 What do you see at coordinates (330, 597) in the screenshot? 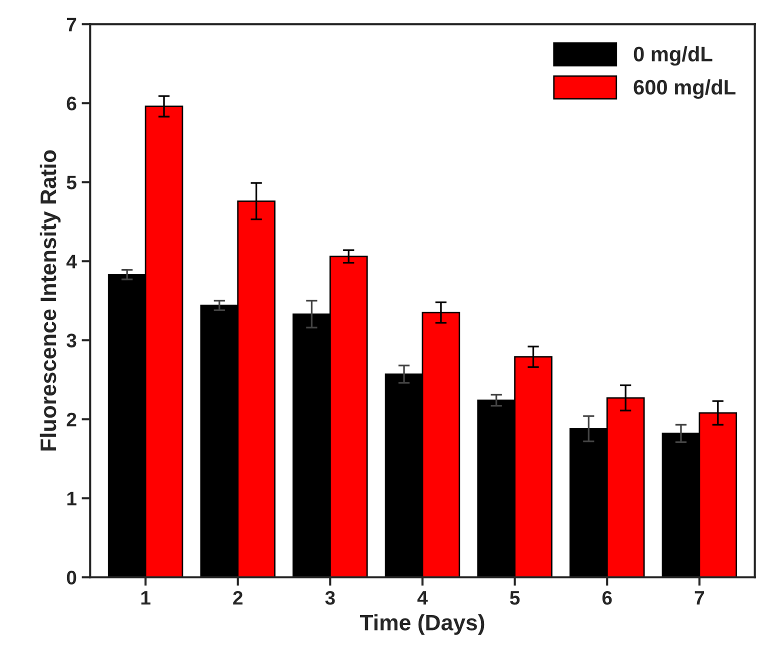
I see `x-tick-label: 3` at bounding box center [330, 597].